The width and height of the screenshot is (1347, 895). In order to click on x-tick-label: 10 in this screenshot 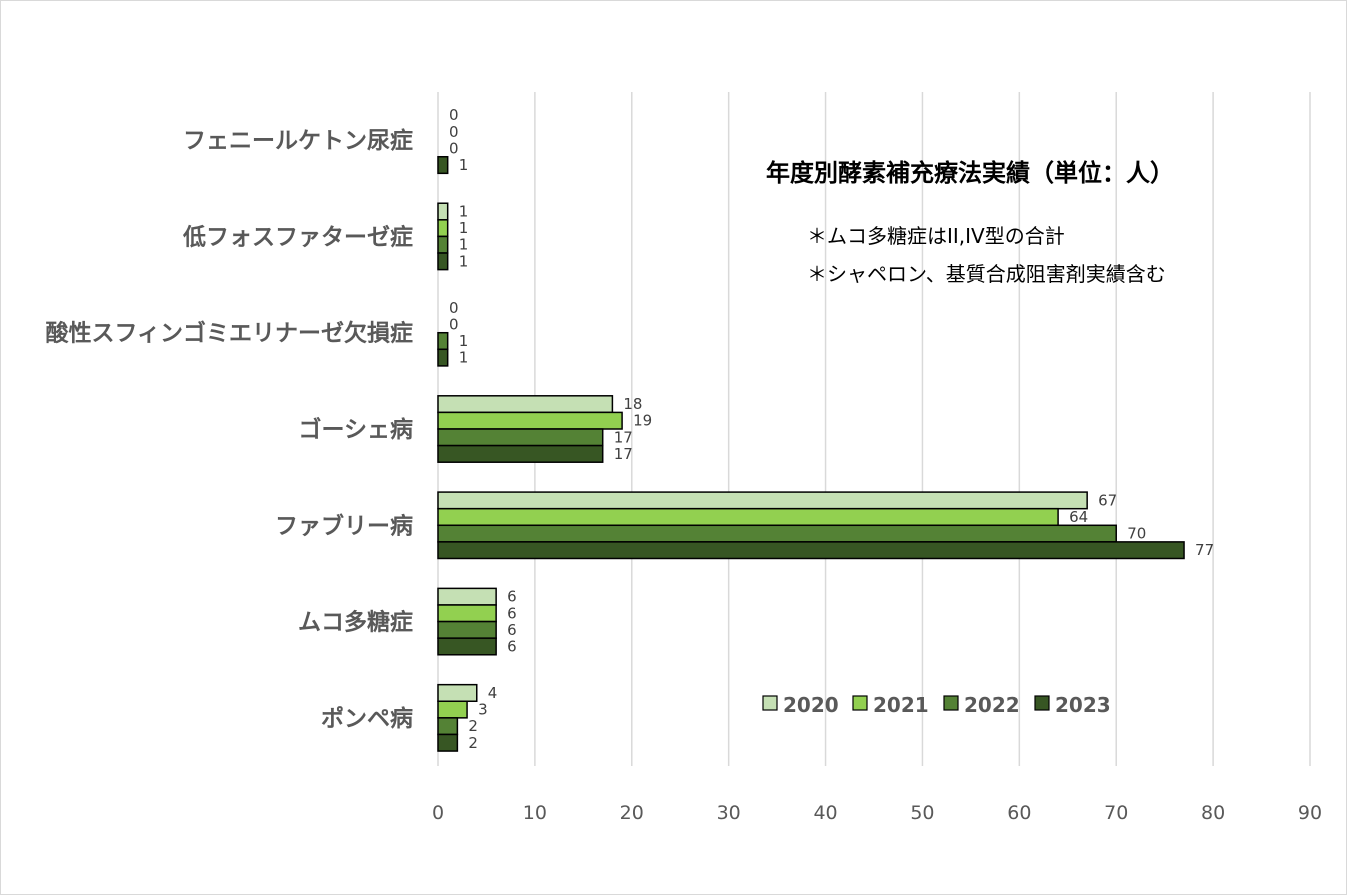, I will do `click(535, 813)`.